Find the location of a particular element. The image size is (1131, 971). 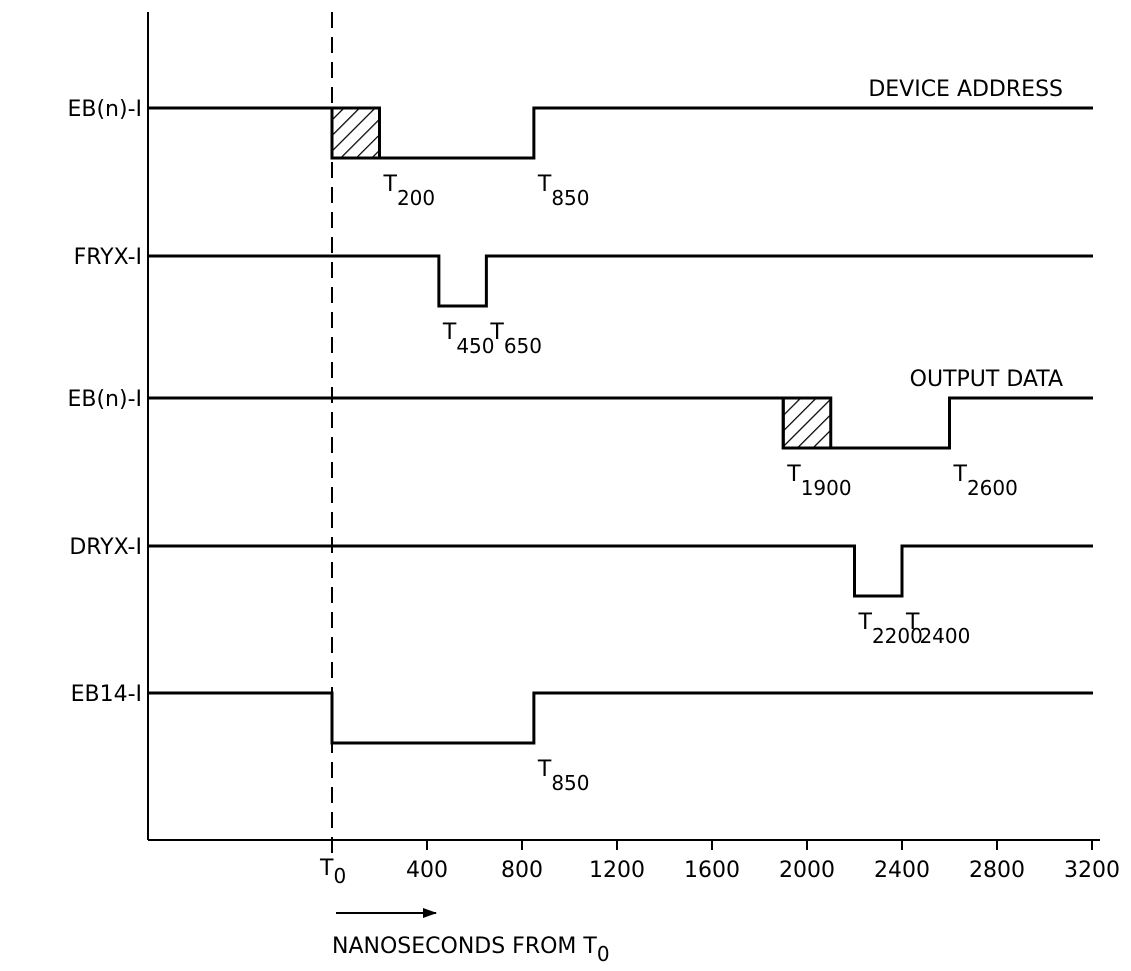

signal-row: EB(n)-I DEVICE ADDRESS T200 T850 is located at coordinates (580, 143).